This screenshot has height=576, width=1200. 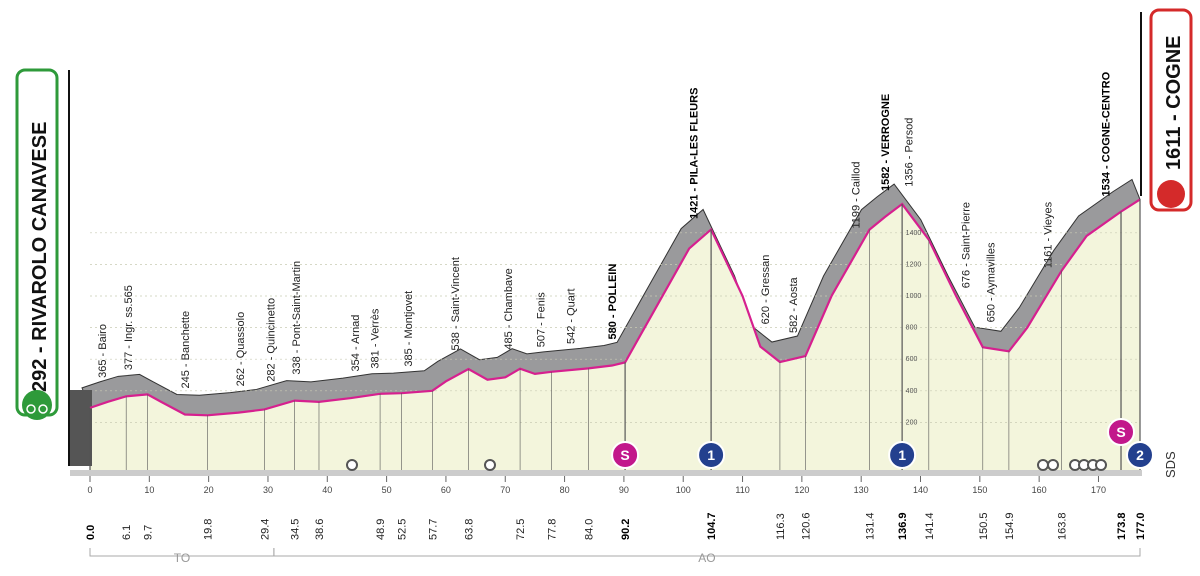 I want to click on km-label: 57.7, so click(x=433, y=529).